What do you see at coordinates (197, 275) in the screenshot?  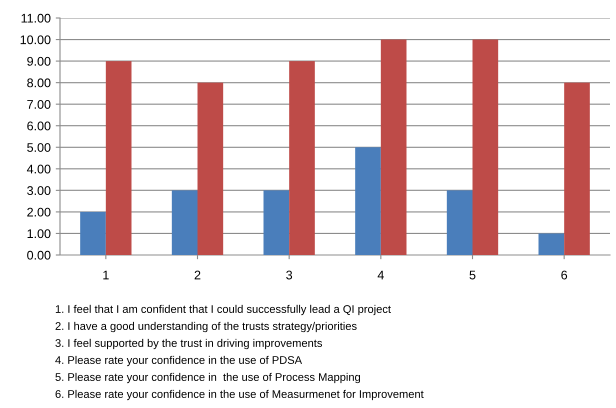 I see `x-tick-label: 2` at bounding box center [197, 275].